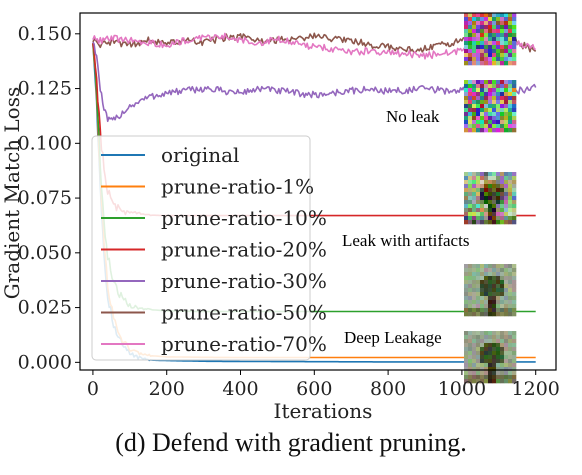 The width and height of the screenshot is (582, 475). Describe the element at coordinates (244, 313) in the screenshot. I see `legend-label: prune-ratio-50%` at that location.